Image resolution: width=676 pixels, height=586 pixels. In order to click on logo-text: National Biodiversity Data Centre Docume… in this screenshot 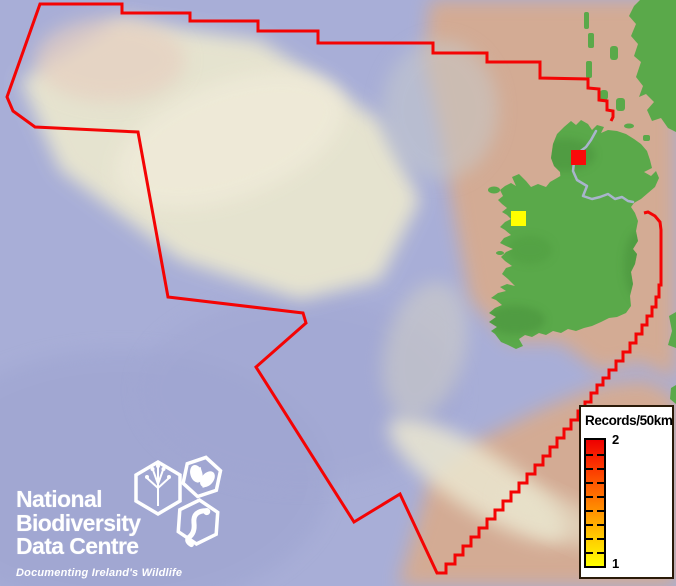, I will do `click(99, 535)`.